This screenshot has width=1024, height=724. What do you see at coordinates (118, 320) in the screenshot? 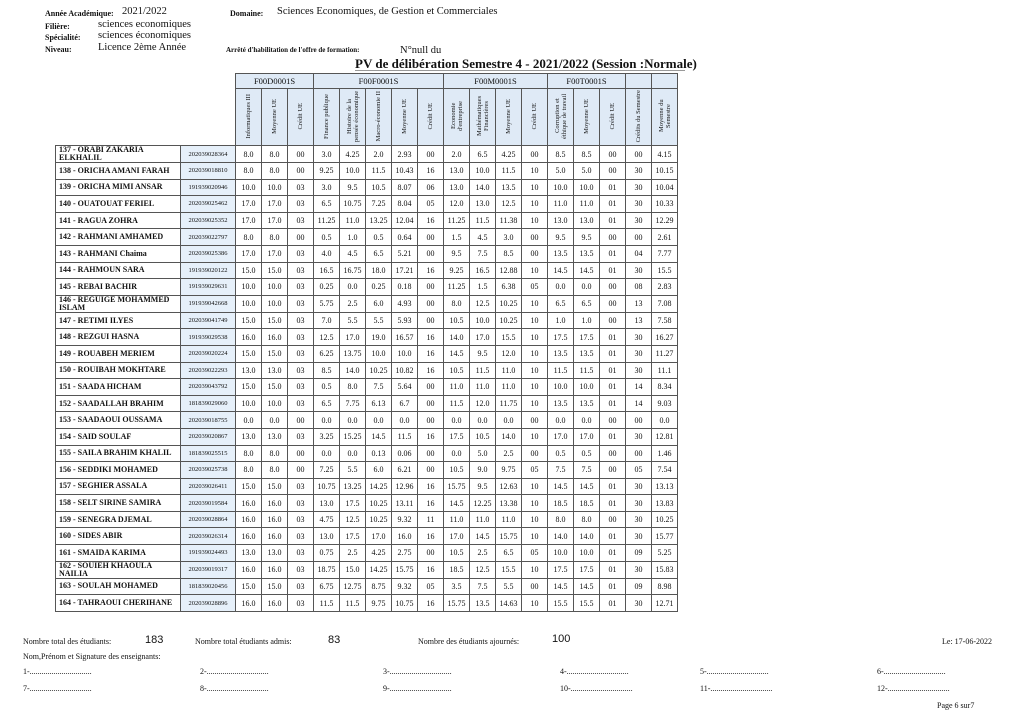
I see `student-name: 147 - RETIMI ILYES` at bounding box center [118, 320].